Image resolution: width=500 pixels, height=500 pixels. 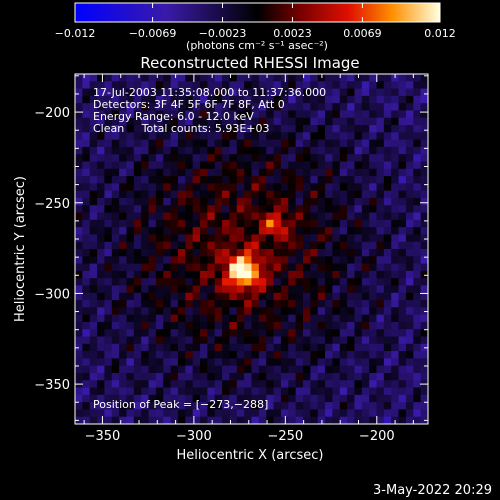 I want to click on y-tick-label: −350, so click(x=52, y=385).